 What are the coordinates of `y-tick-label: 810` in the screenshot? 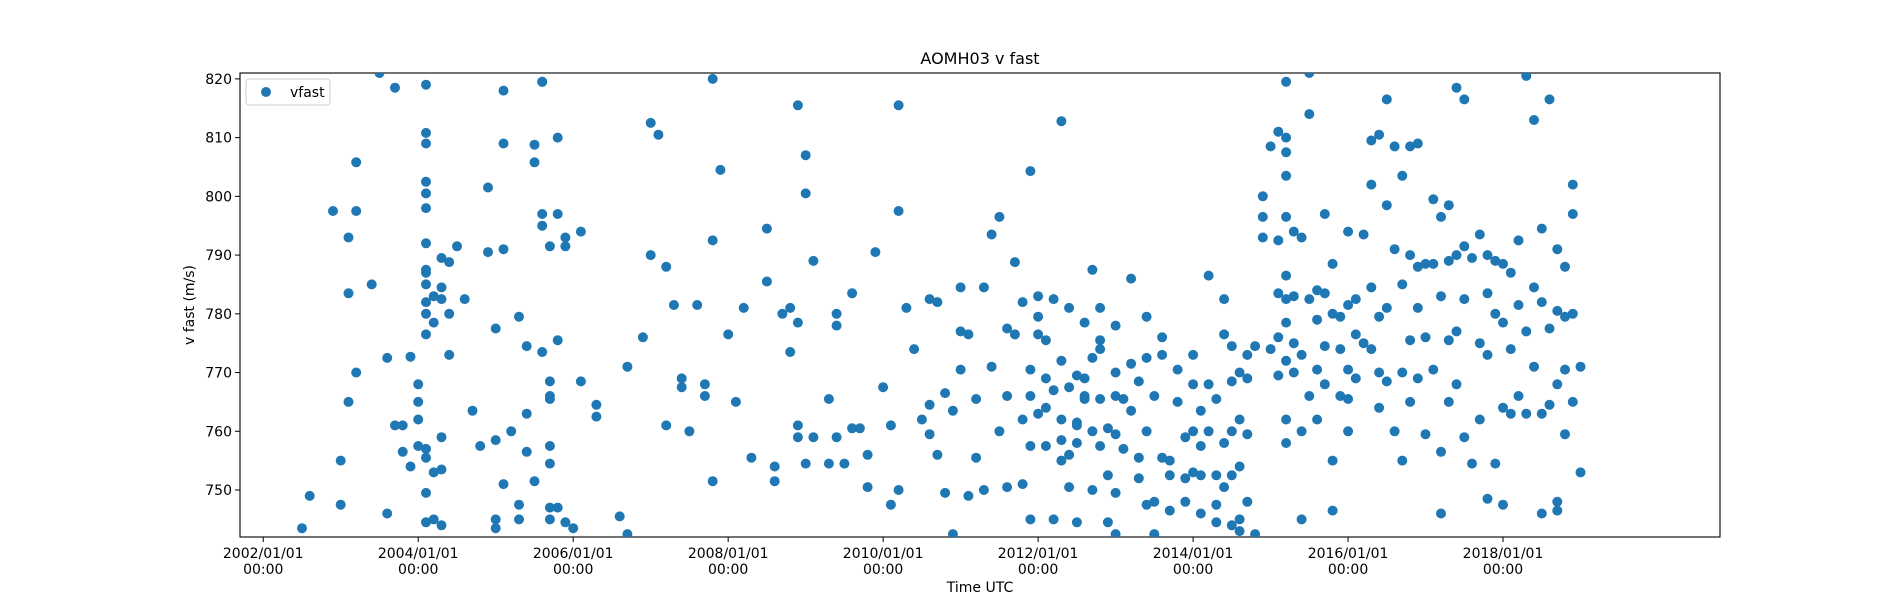 It's located at (218, 139).